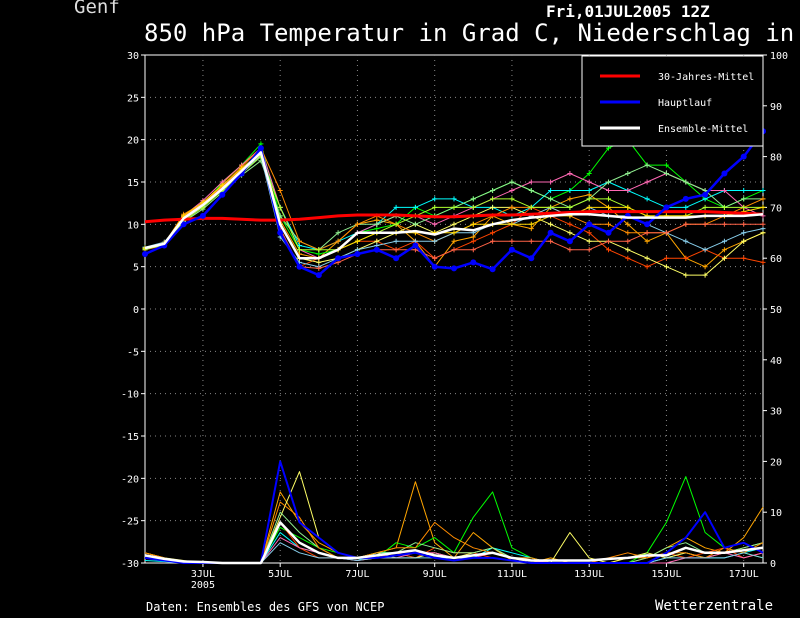 The width and height of the screenshot is (800, 618). Describe the element at coordinates (776, 208) in the screenshot. I see `y-tick-label-right: 70` at that location.